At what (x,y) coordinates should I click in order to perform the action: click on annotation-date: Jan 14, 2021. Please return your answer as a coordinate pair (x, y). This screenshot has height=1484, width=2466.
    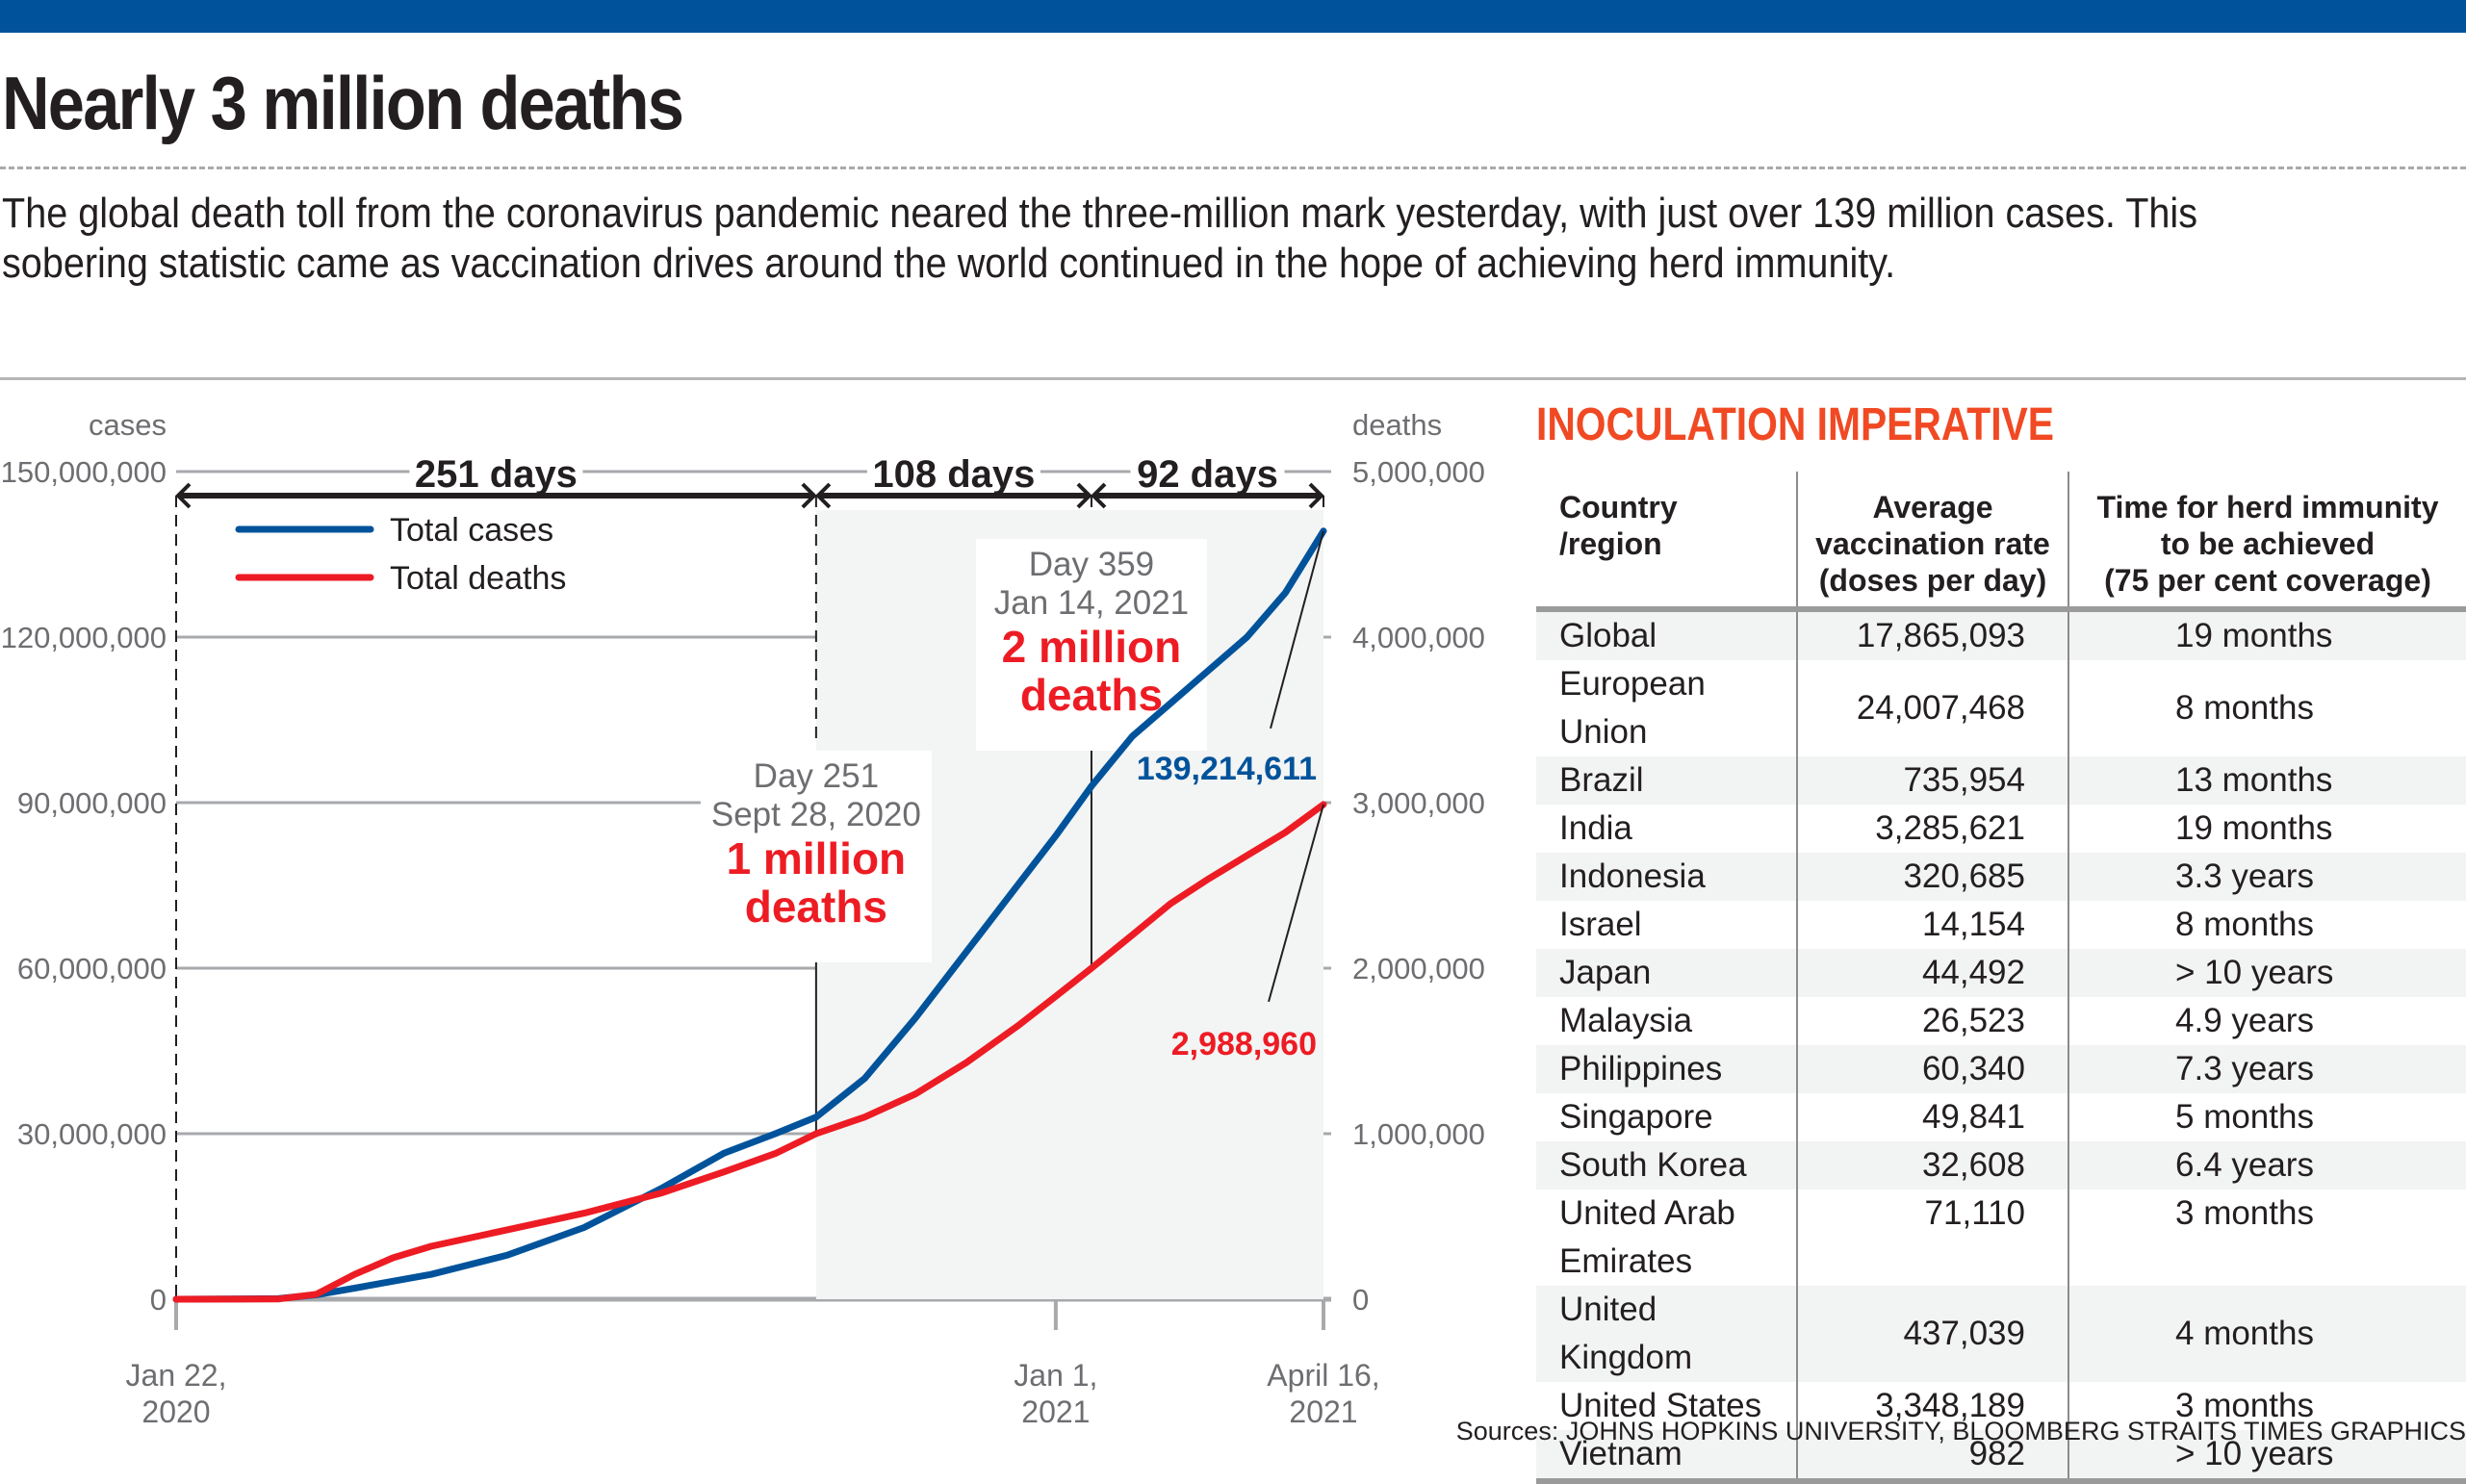
    Looking at the image, I should click on (1091, 603).